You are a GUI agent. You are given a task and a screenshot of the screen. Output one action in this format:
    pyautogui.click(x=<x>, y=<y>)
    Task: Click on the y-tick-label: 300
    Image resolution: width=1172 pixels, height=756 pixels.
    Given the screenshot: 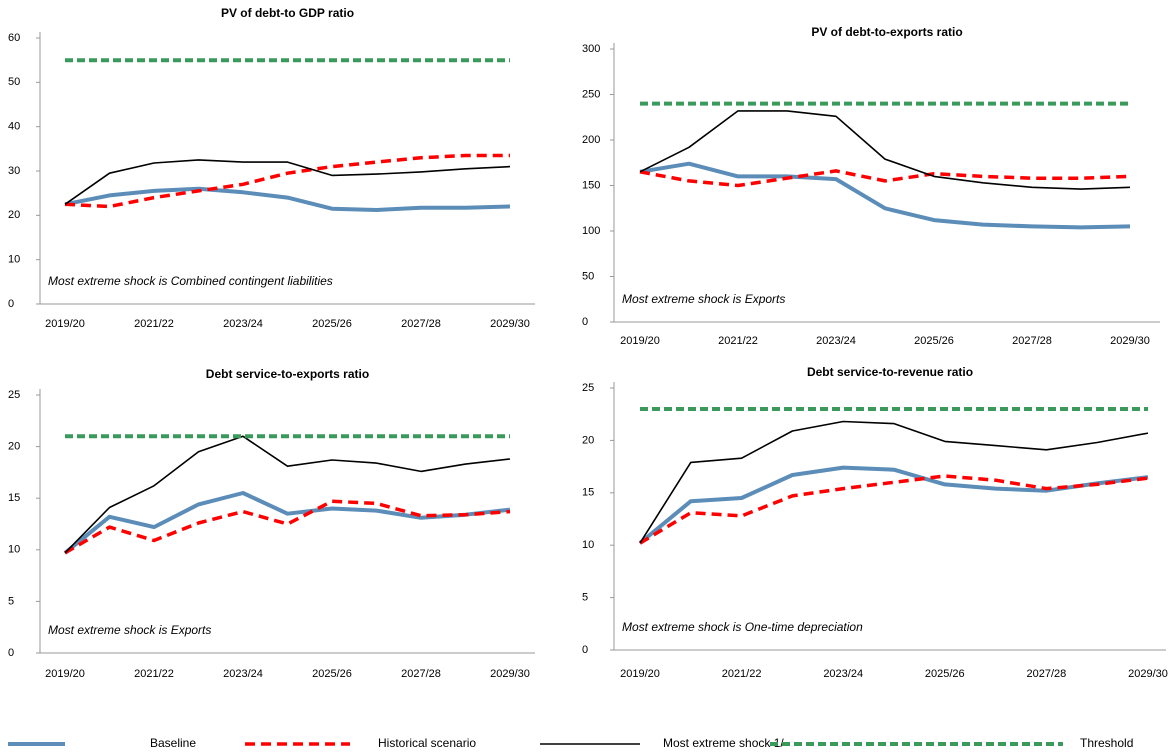 What is the action you would take?
    pyautogui.click(x=591, y=49)
    